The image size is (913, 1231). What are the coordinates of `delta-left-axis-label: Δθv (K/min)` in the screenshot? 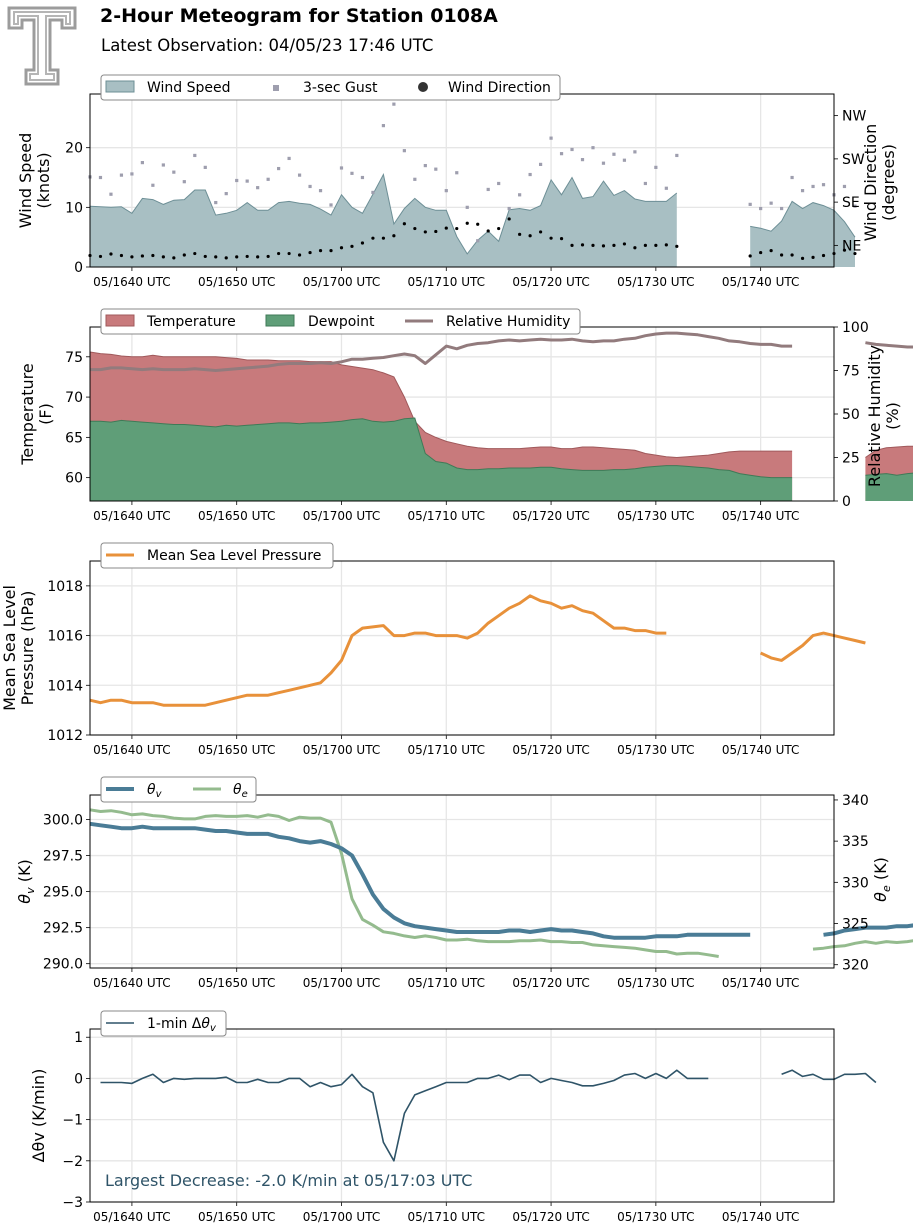 It's located at (38, 1116).